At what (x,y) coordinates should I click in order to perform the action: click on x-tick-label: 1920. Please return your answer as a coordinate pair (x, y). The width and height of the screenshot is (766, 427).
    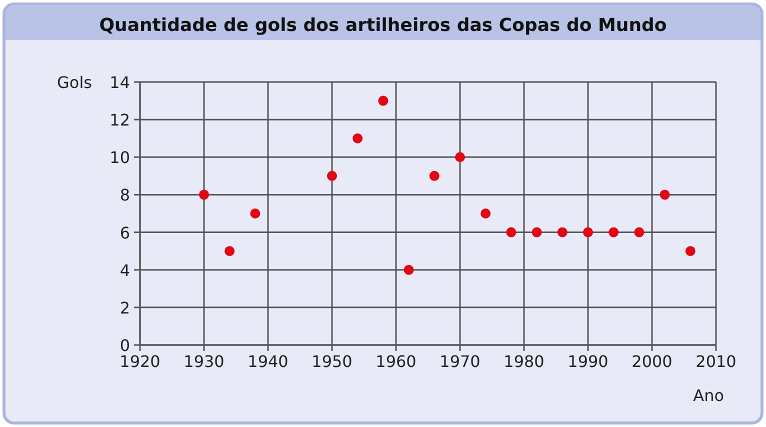
    Looking at the image, I should click on (140, 361).